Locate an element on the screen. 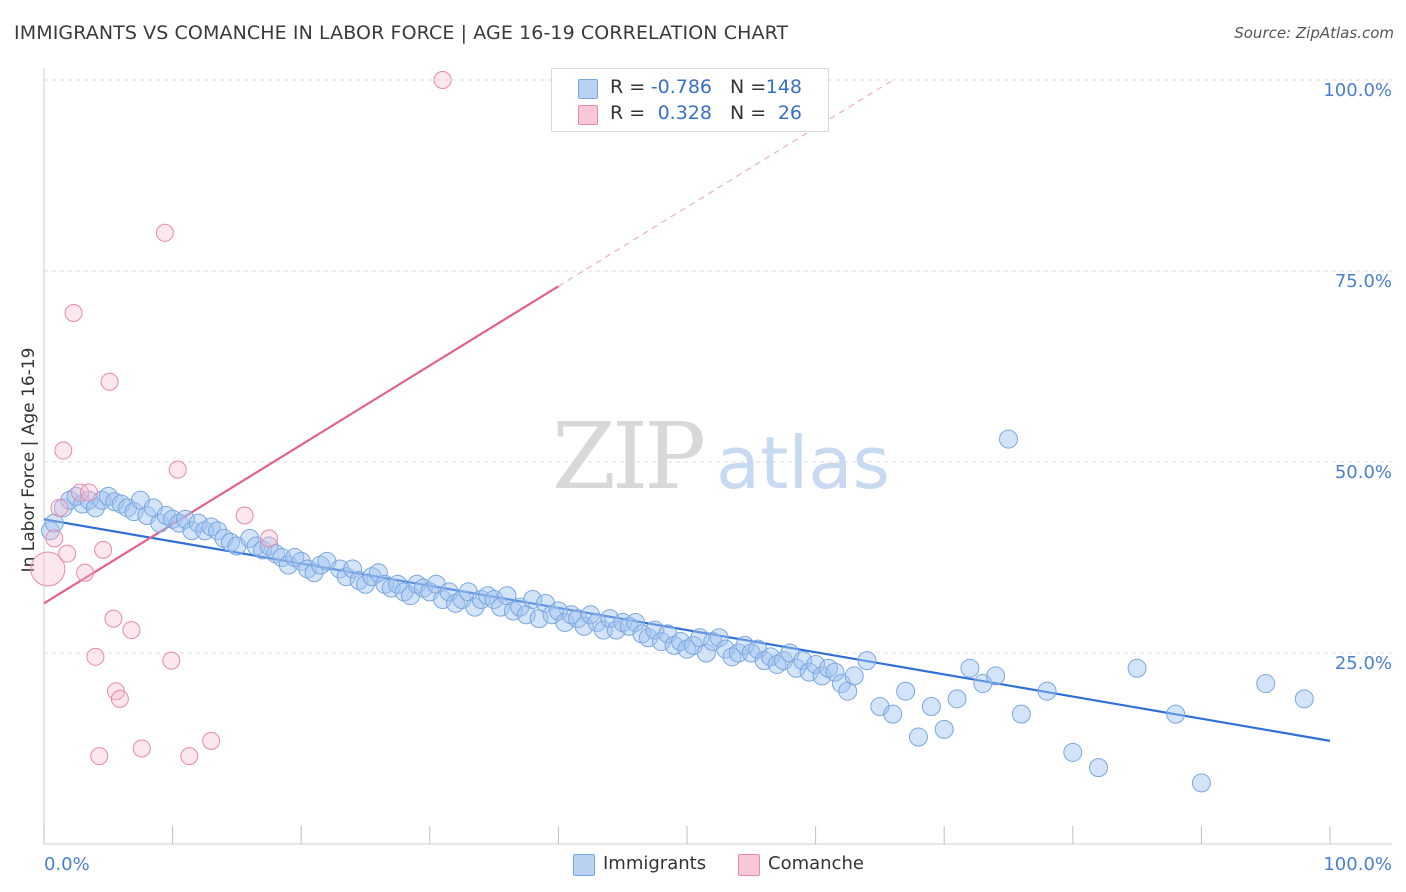 The image size is (1406, 892). watermark-zip: ZIP is located at coordinates (627, 456).